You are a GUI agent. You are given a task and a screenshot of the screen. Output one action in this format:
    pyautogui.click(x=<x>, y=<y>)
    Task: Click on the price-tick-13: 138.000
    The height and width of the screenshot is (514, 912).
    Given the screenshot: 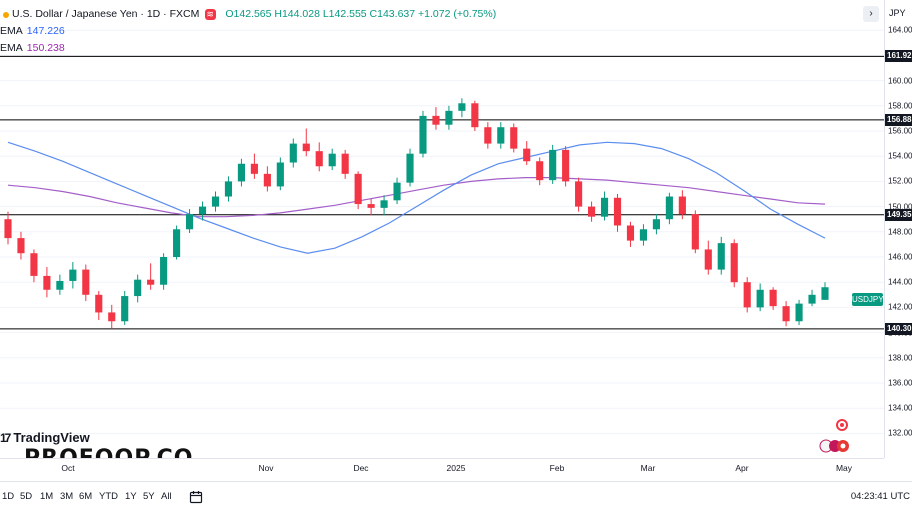 What is the action you would take?
    pyautogui.click(x=900, y=358)
    